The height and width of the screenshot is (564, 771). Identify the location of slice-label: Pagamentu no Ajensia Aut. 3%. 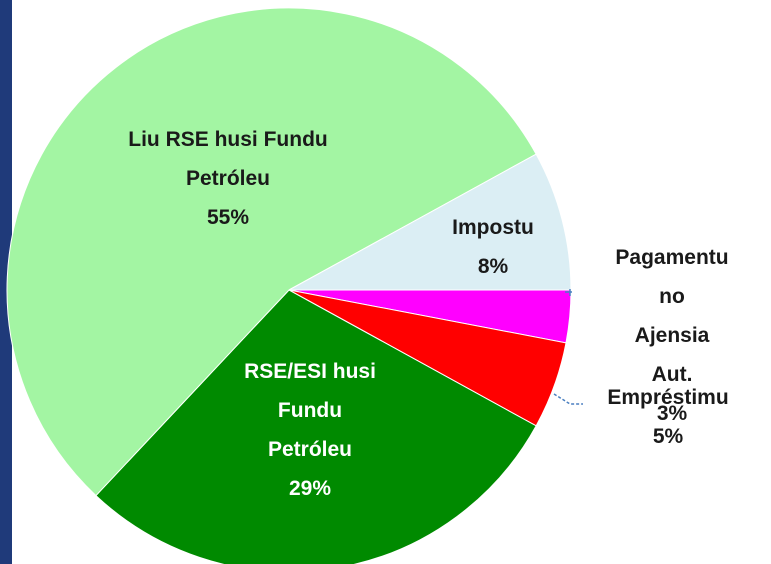
(671, 335).